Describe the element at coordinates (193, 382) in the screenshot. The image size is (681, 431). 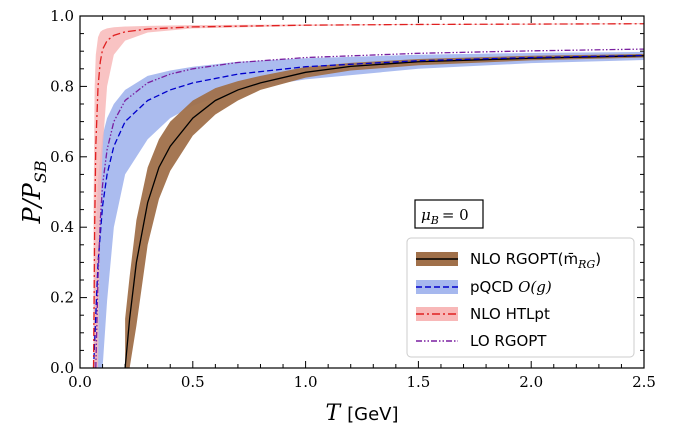
I see `x-tick-label: 0.5` at that location.